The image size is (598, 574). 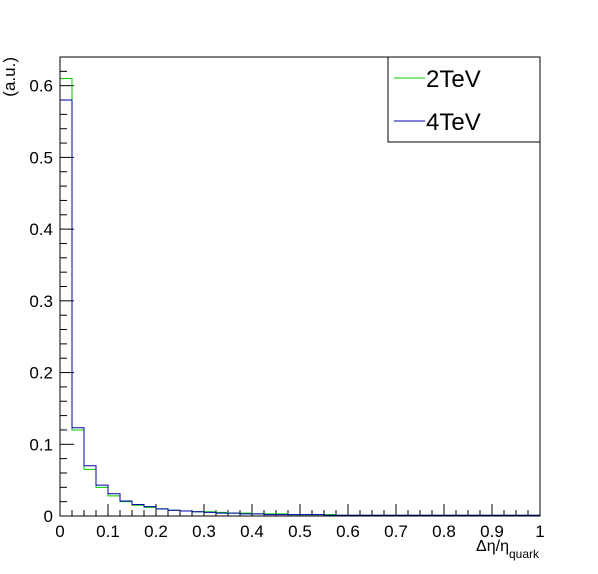 What do you see at coordinates (48, 516) in the screenshot?
I see `y-tick-label: 0` at bounding box center [48, 516].